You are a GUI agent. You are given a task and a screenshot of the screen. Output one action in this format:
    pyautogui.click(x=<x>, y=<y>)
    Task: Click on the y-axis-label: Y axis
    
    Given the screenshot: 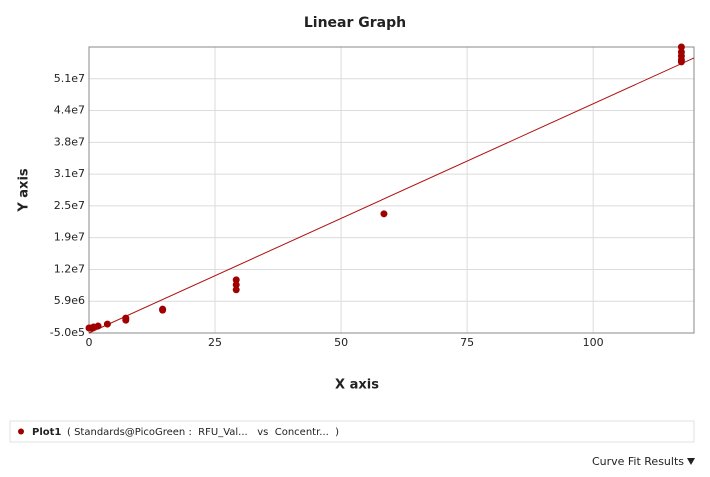 What is the action you would take?
    pyautogui.click(x=24, y=190)
    